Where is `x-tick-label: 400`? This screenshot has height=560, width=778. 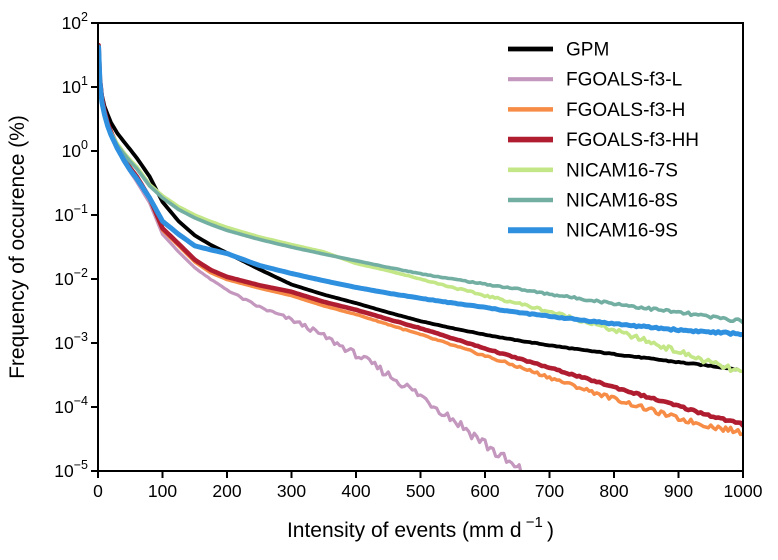 x-tick-label: 400 is located at coordinates (355, 491).